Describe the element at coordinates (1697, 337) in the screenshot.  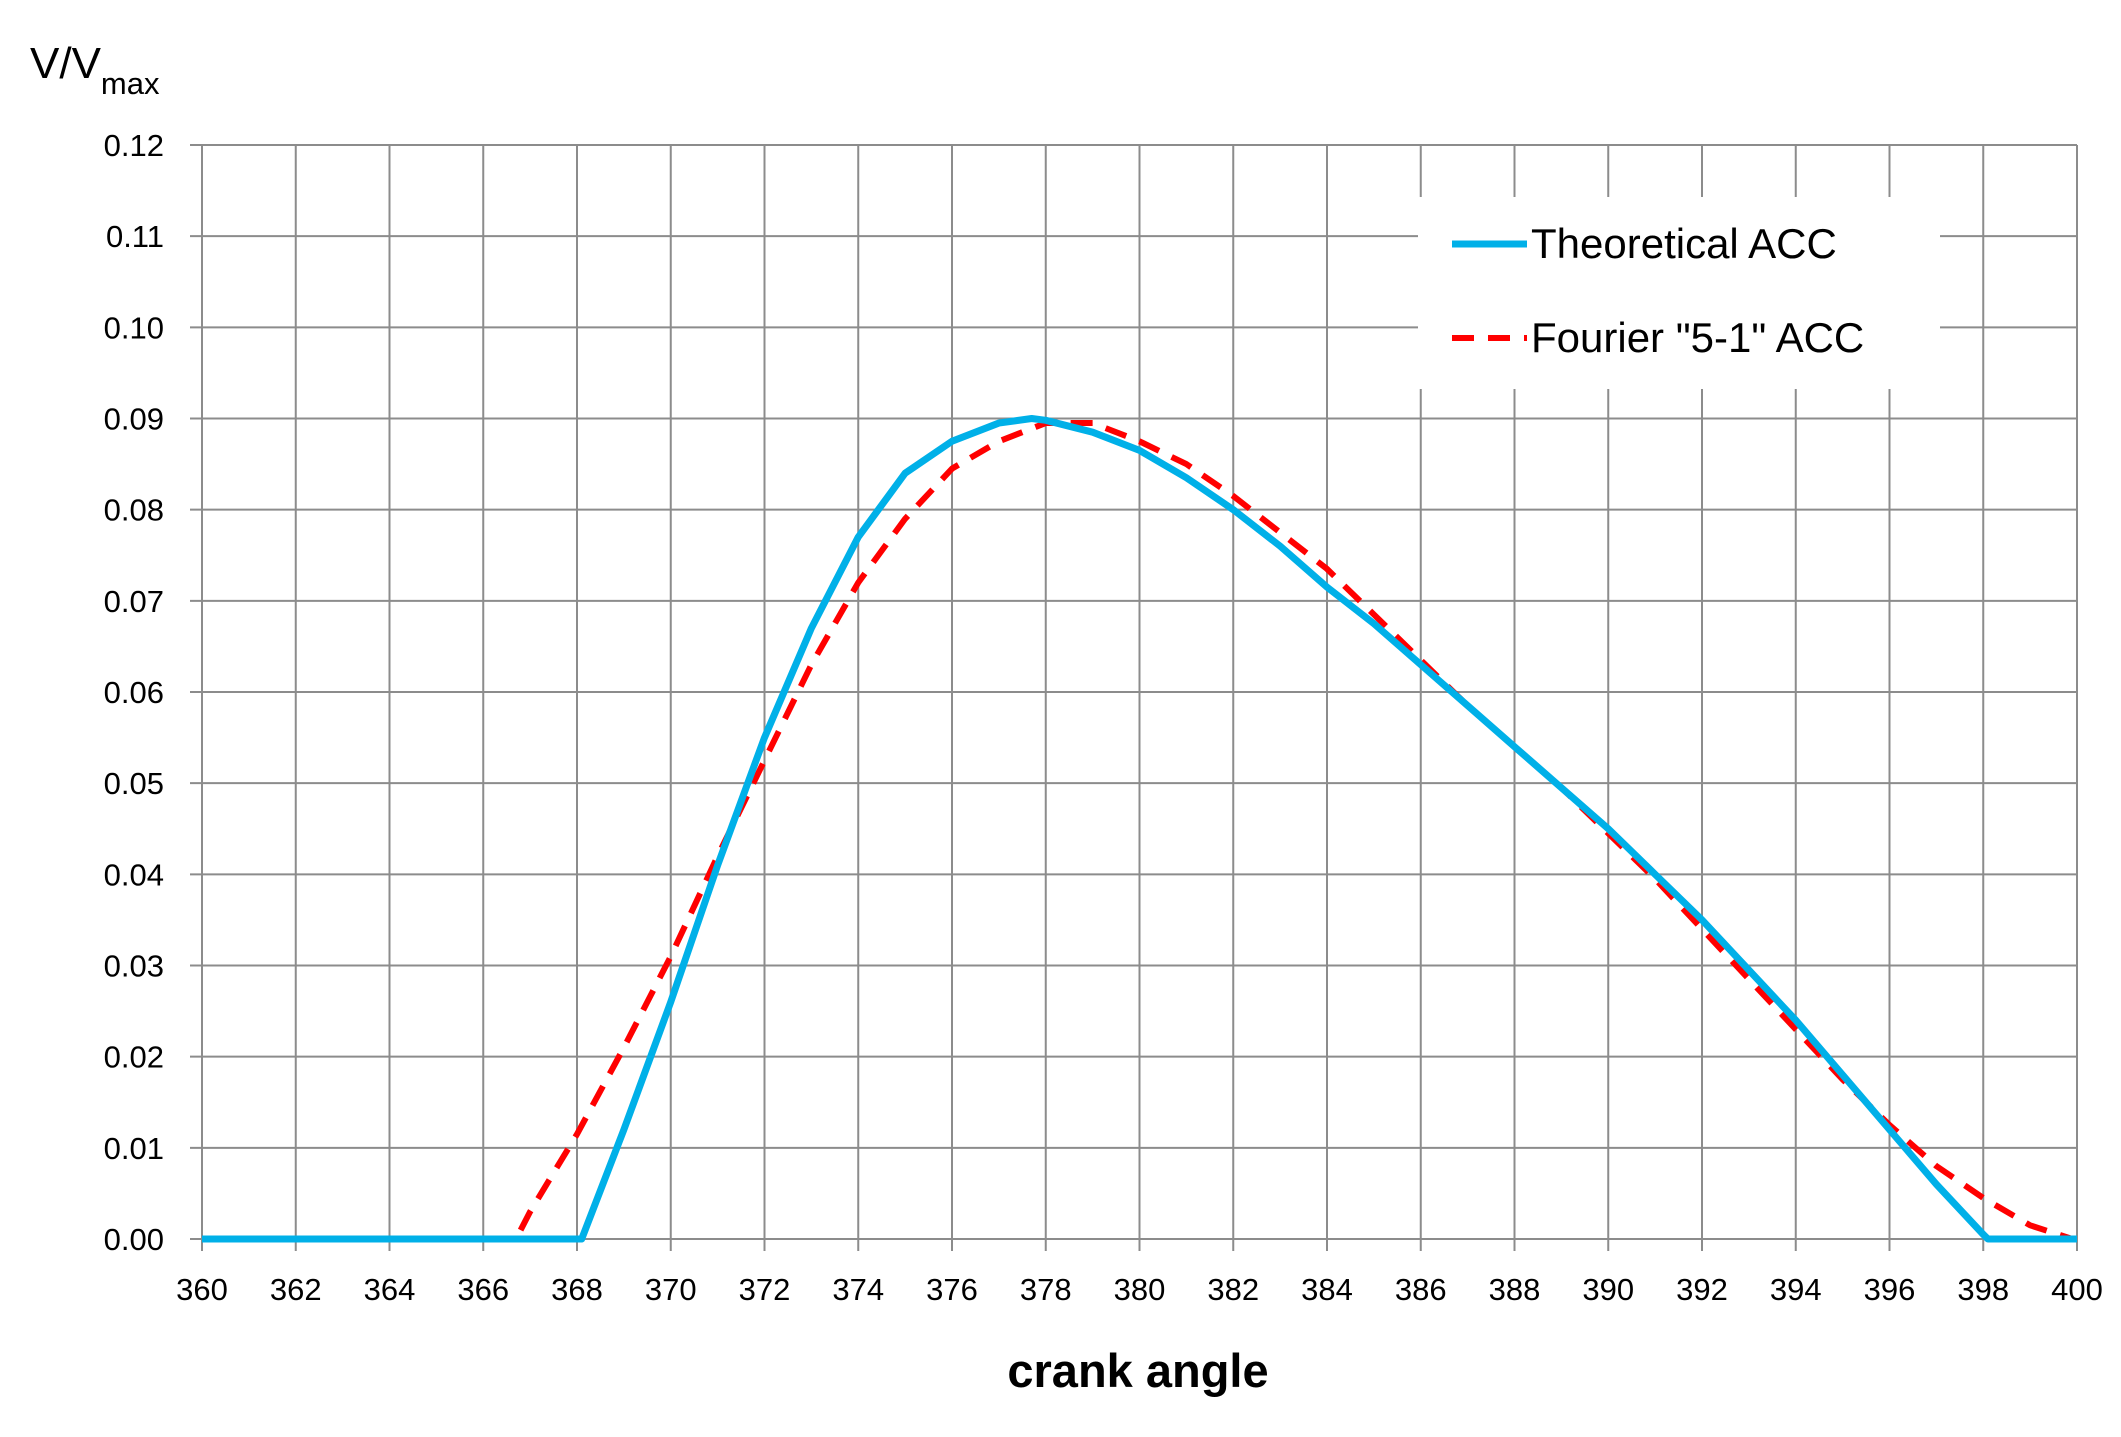
I see `legend-label-fourier: Fourier "5-1" ACC` at that location.